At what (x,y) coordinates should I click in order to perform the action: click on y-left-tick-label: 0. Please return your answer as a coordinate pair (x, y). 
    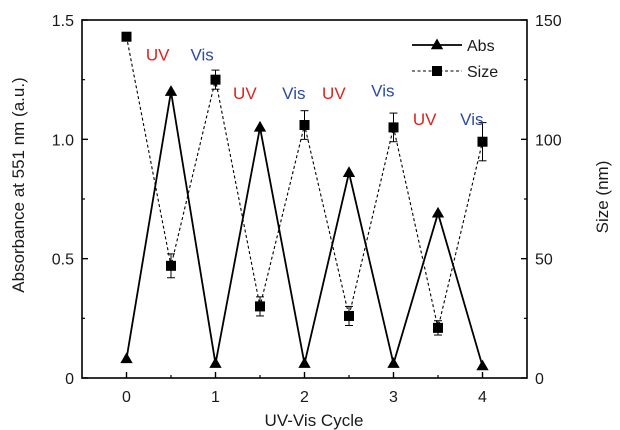
    Looking at the image, I should click on (69, 379).